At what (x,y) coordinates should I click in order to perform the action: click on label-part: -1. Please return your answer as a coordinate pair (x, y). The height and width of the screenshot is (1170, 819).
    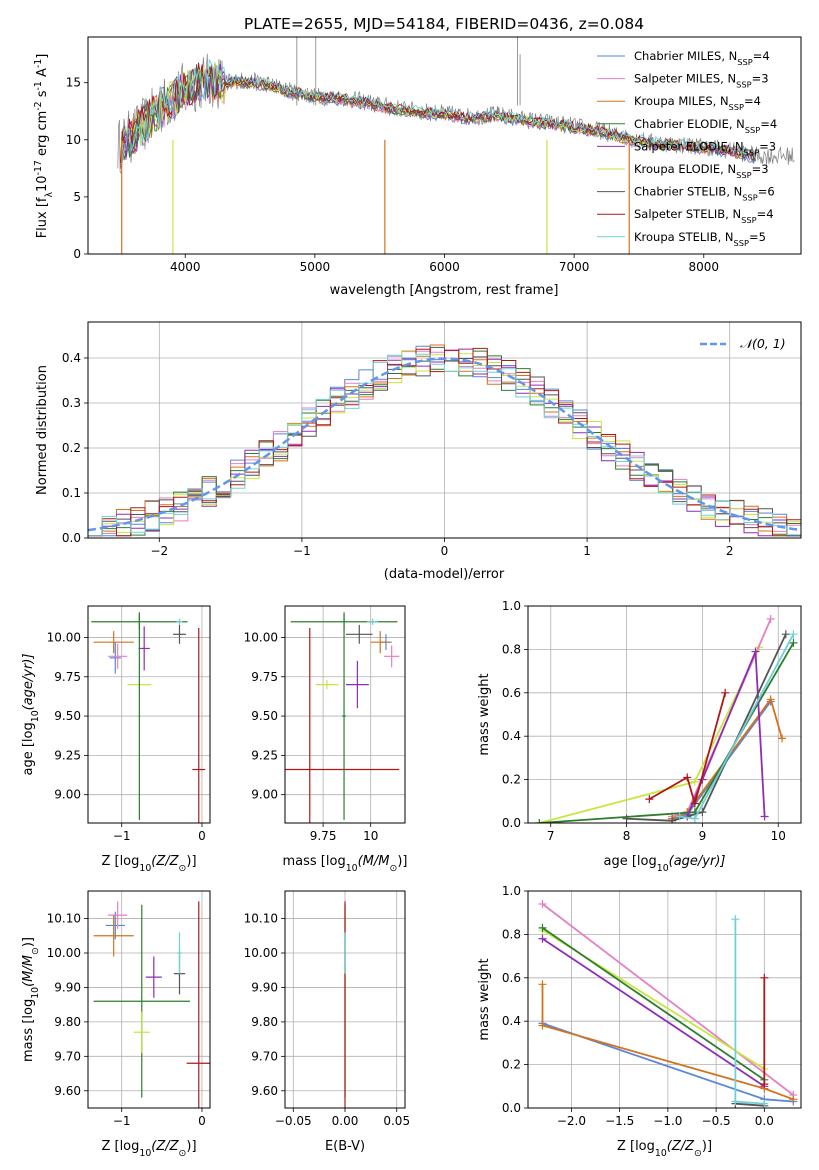
    Looking at the image, I should click on (38, 85).